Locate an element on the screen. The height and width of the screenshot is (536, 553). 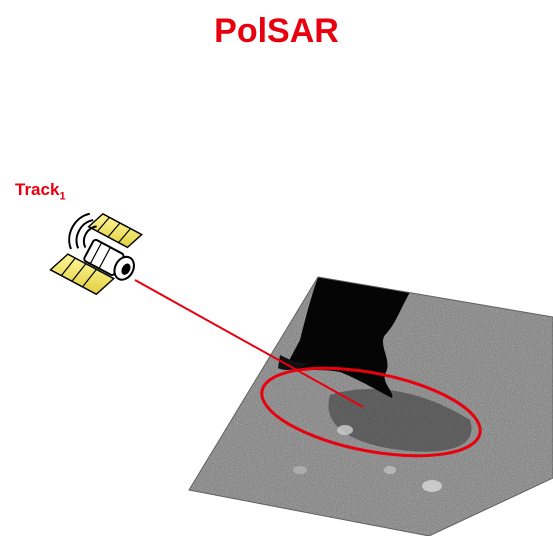
radar-ray is located at coordinates (249, 343).